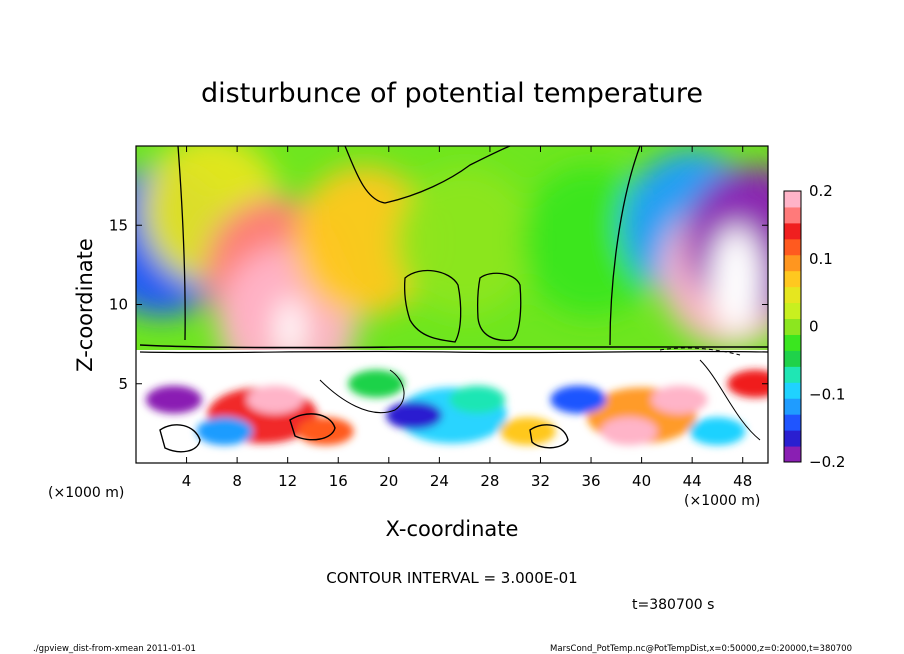 Image resolution: width=904 pixels, height=654 pixels. I want to click on chart-title: disturbunce of potential temperature, so click(452, 93).